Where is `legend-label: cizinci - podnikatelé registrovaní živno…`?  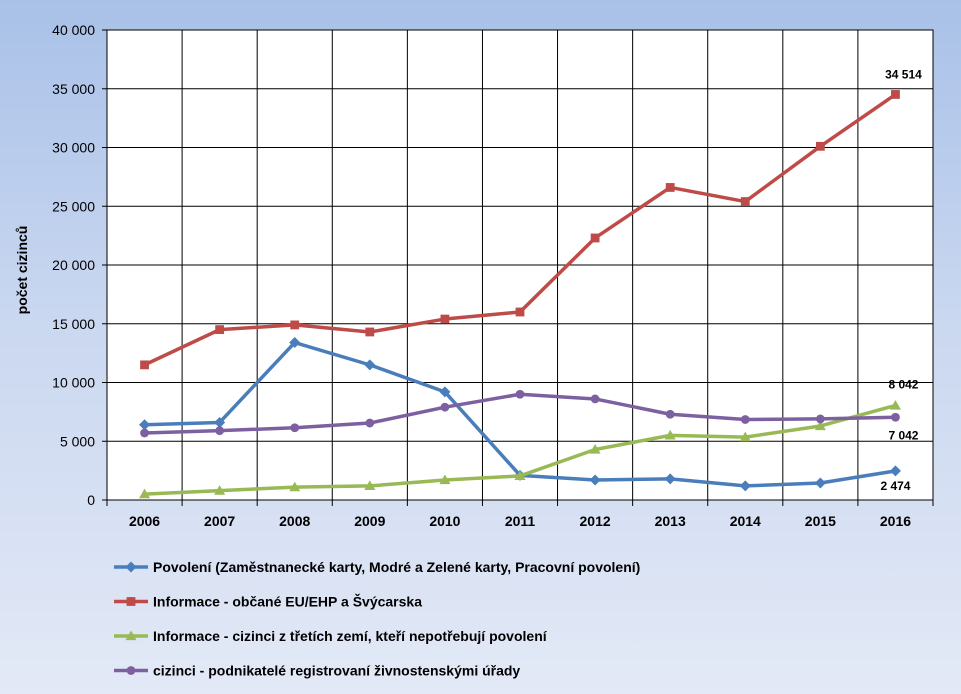 legend-label: cizinci - podnikatelé registrovaní živno… is located at coordinates (336, 671).